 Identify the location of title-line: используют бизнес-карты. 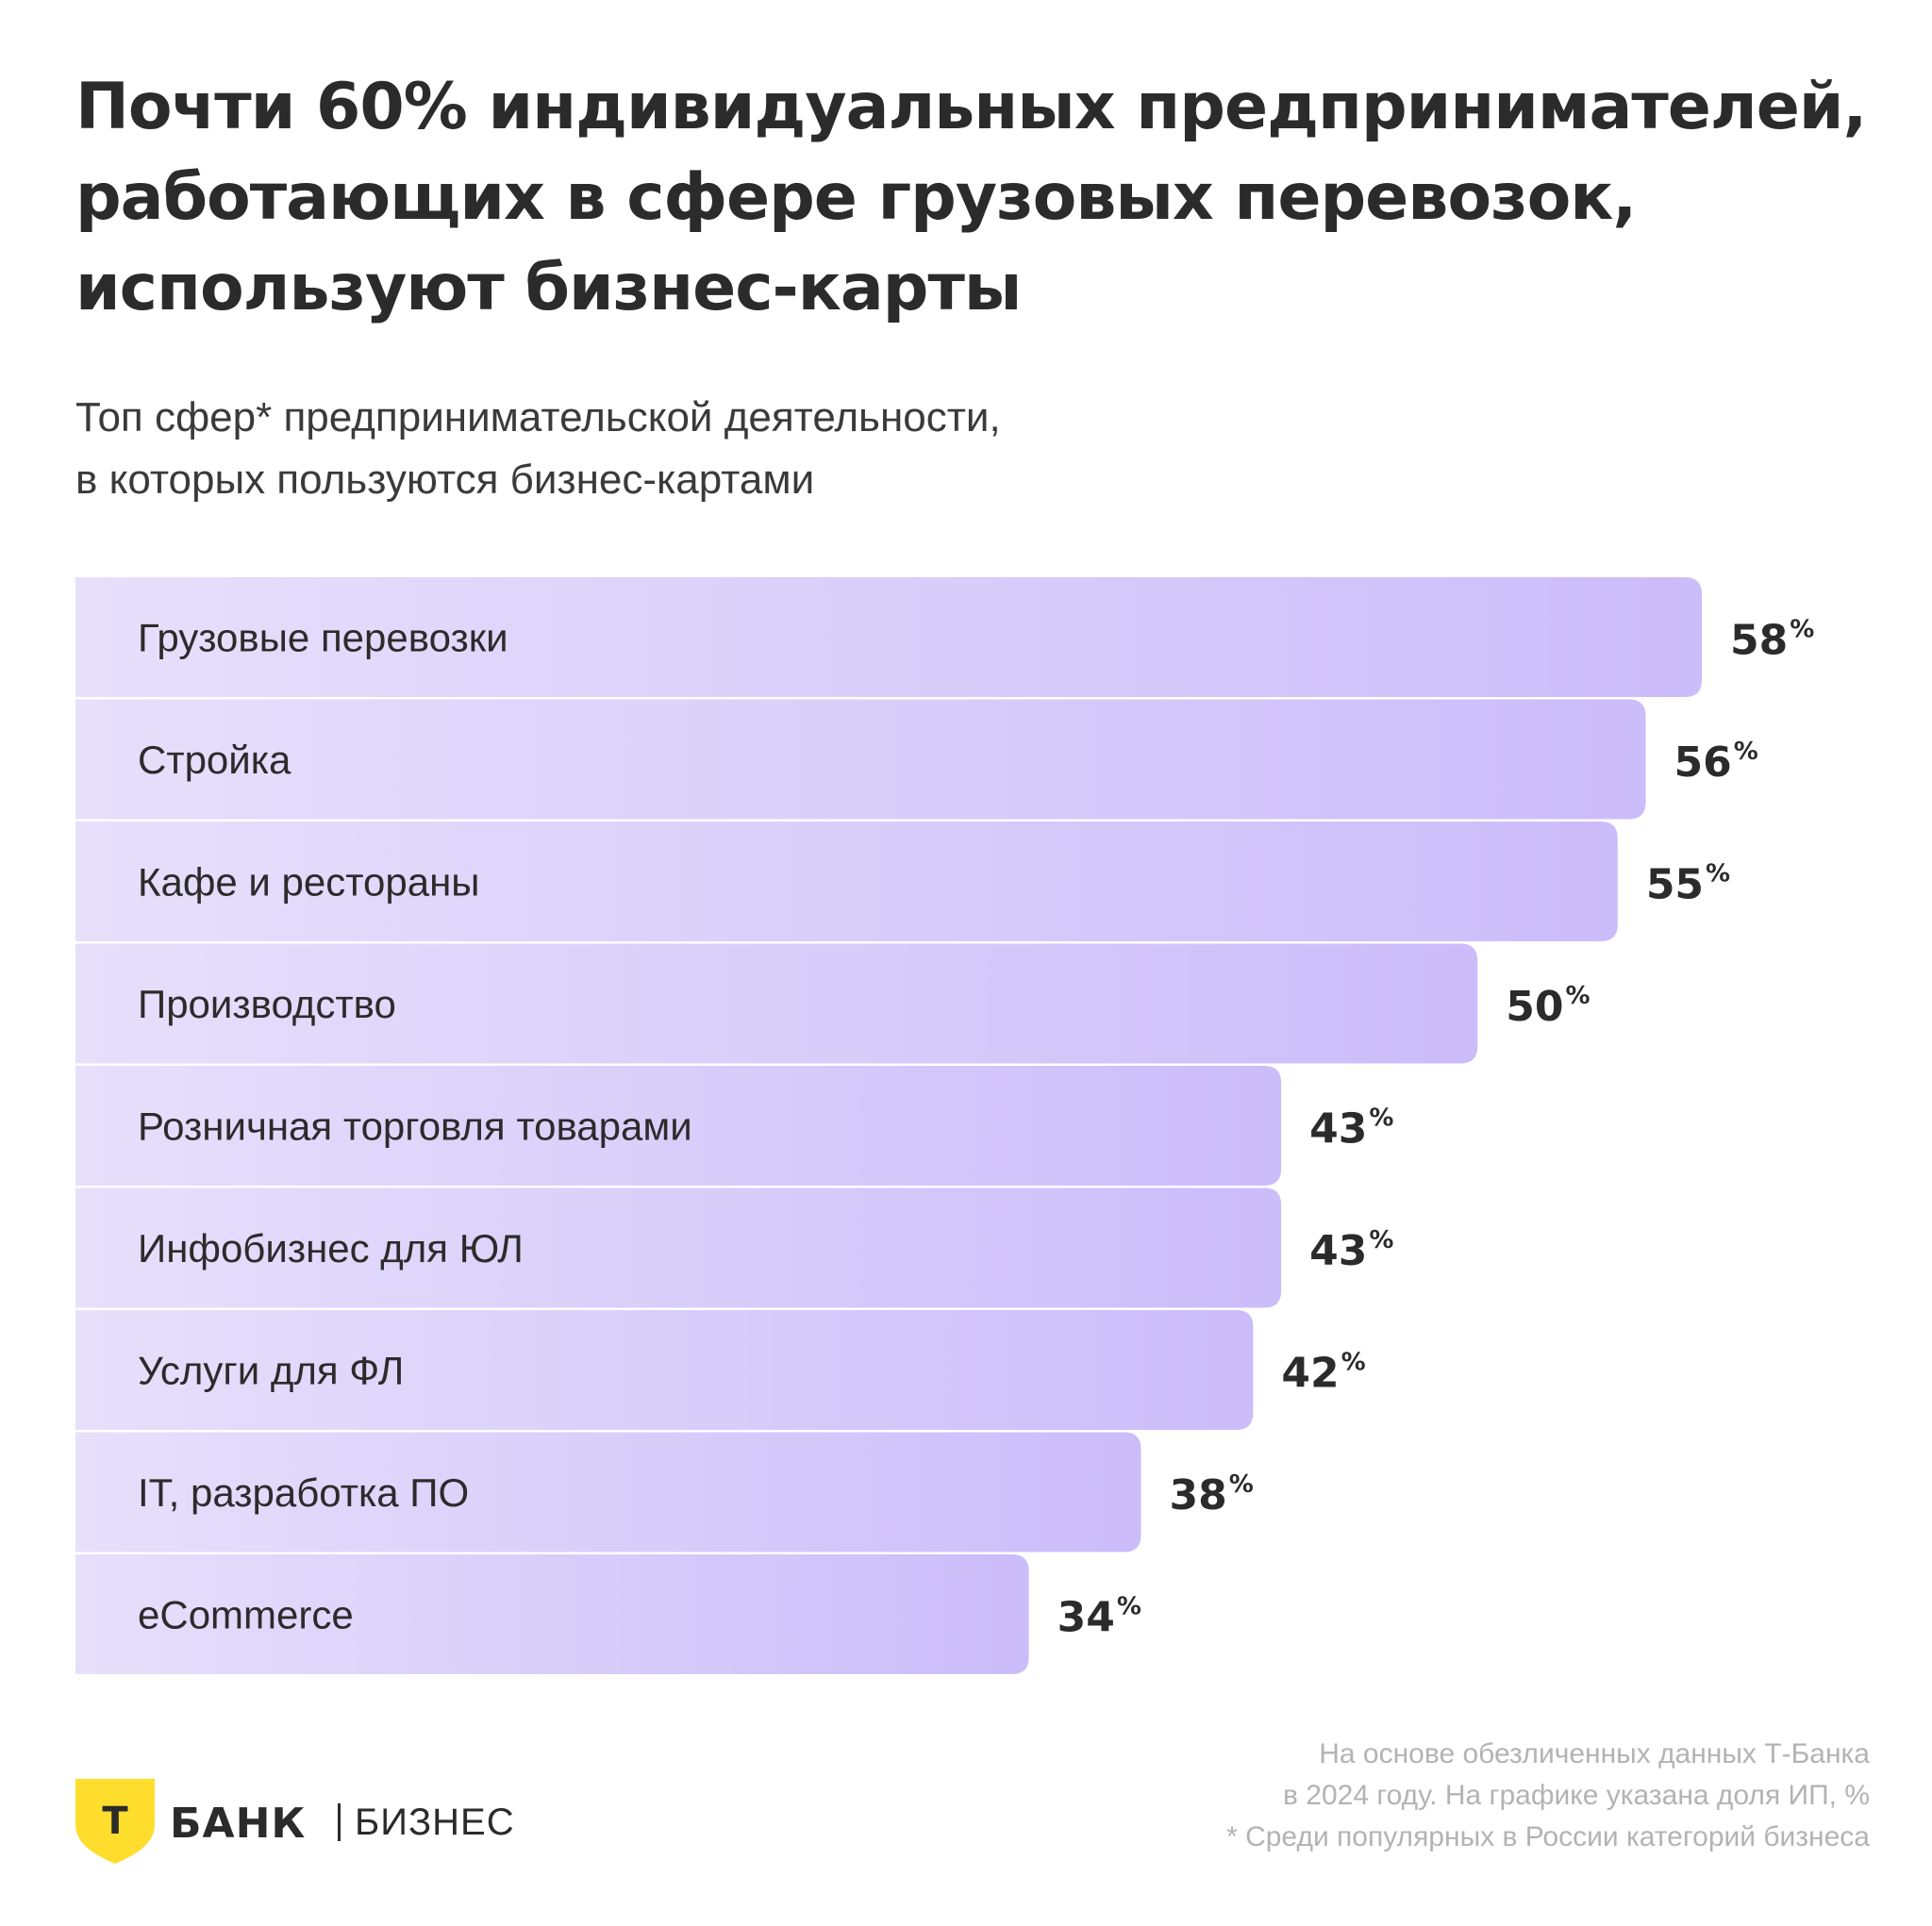
(549, 288).